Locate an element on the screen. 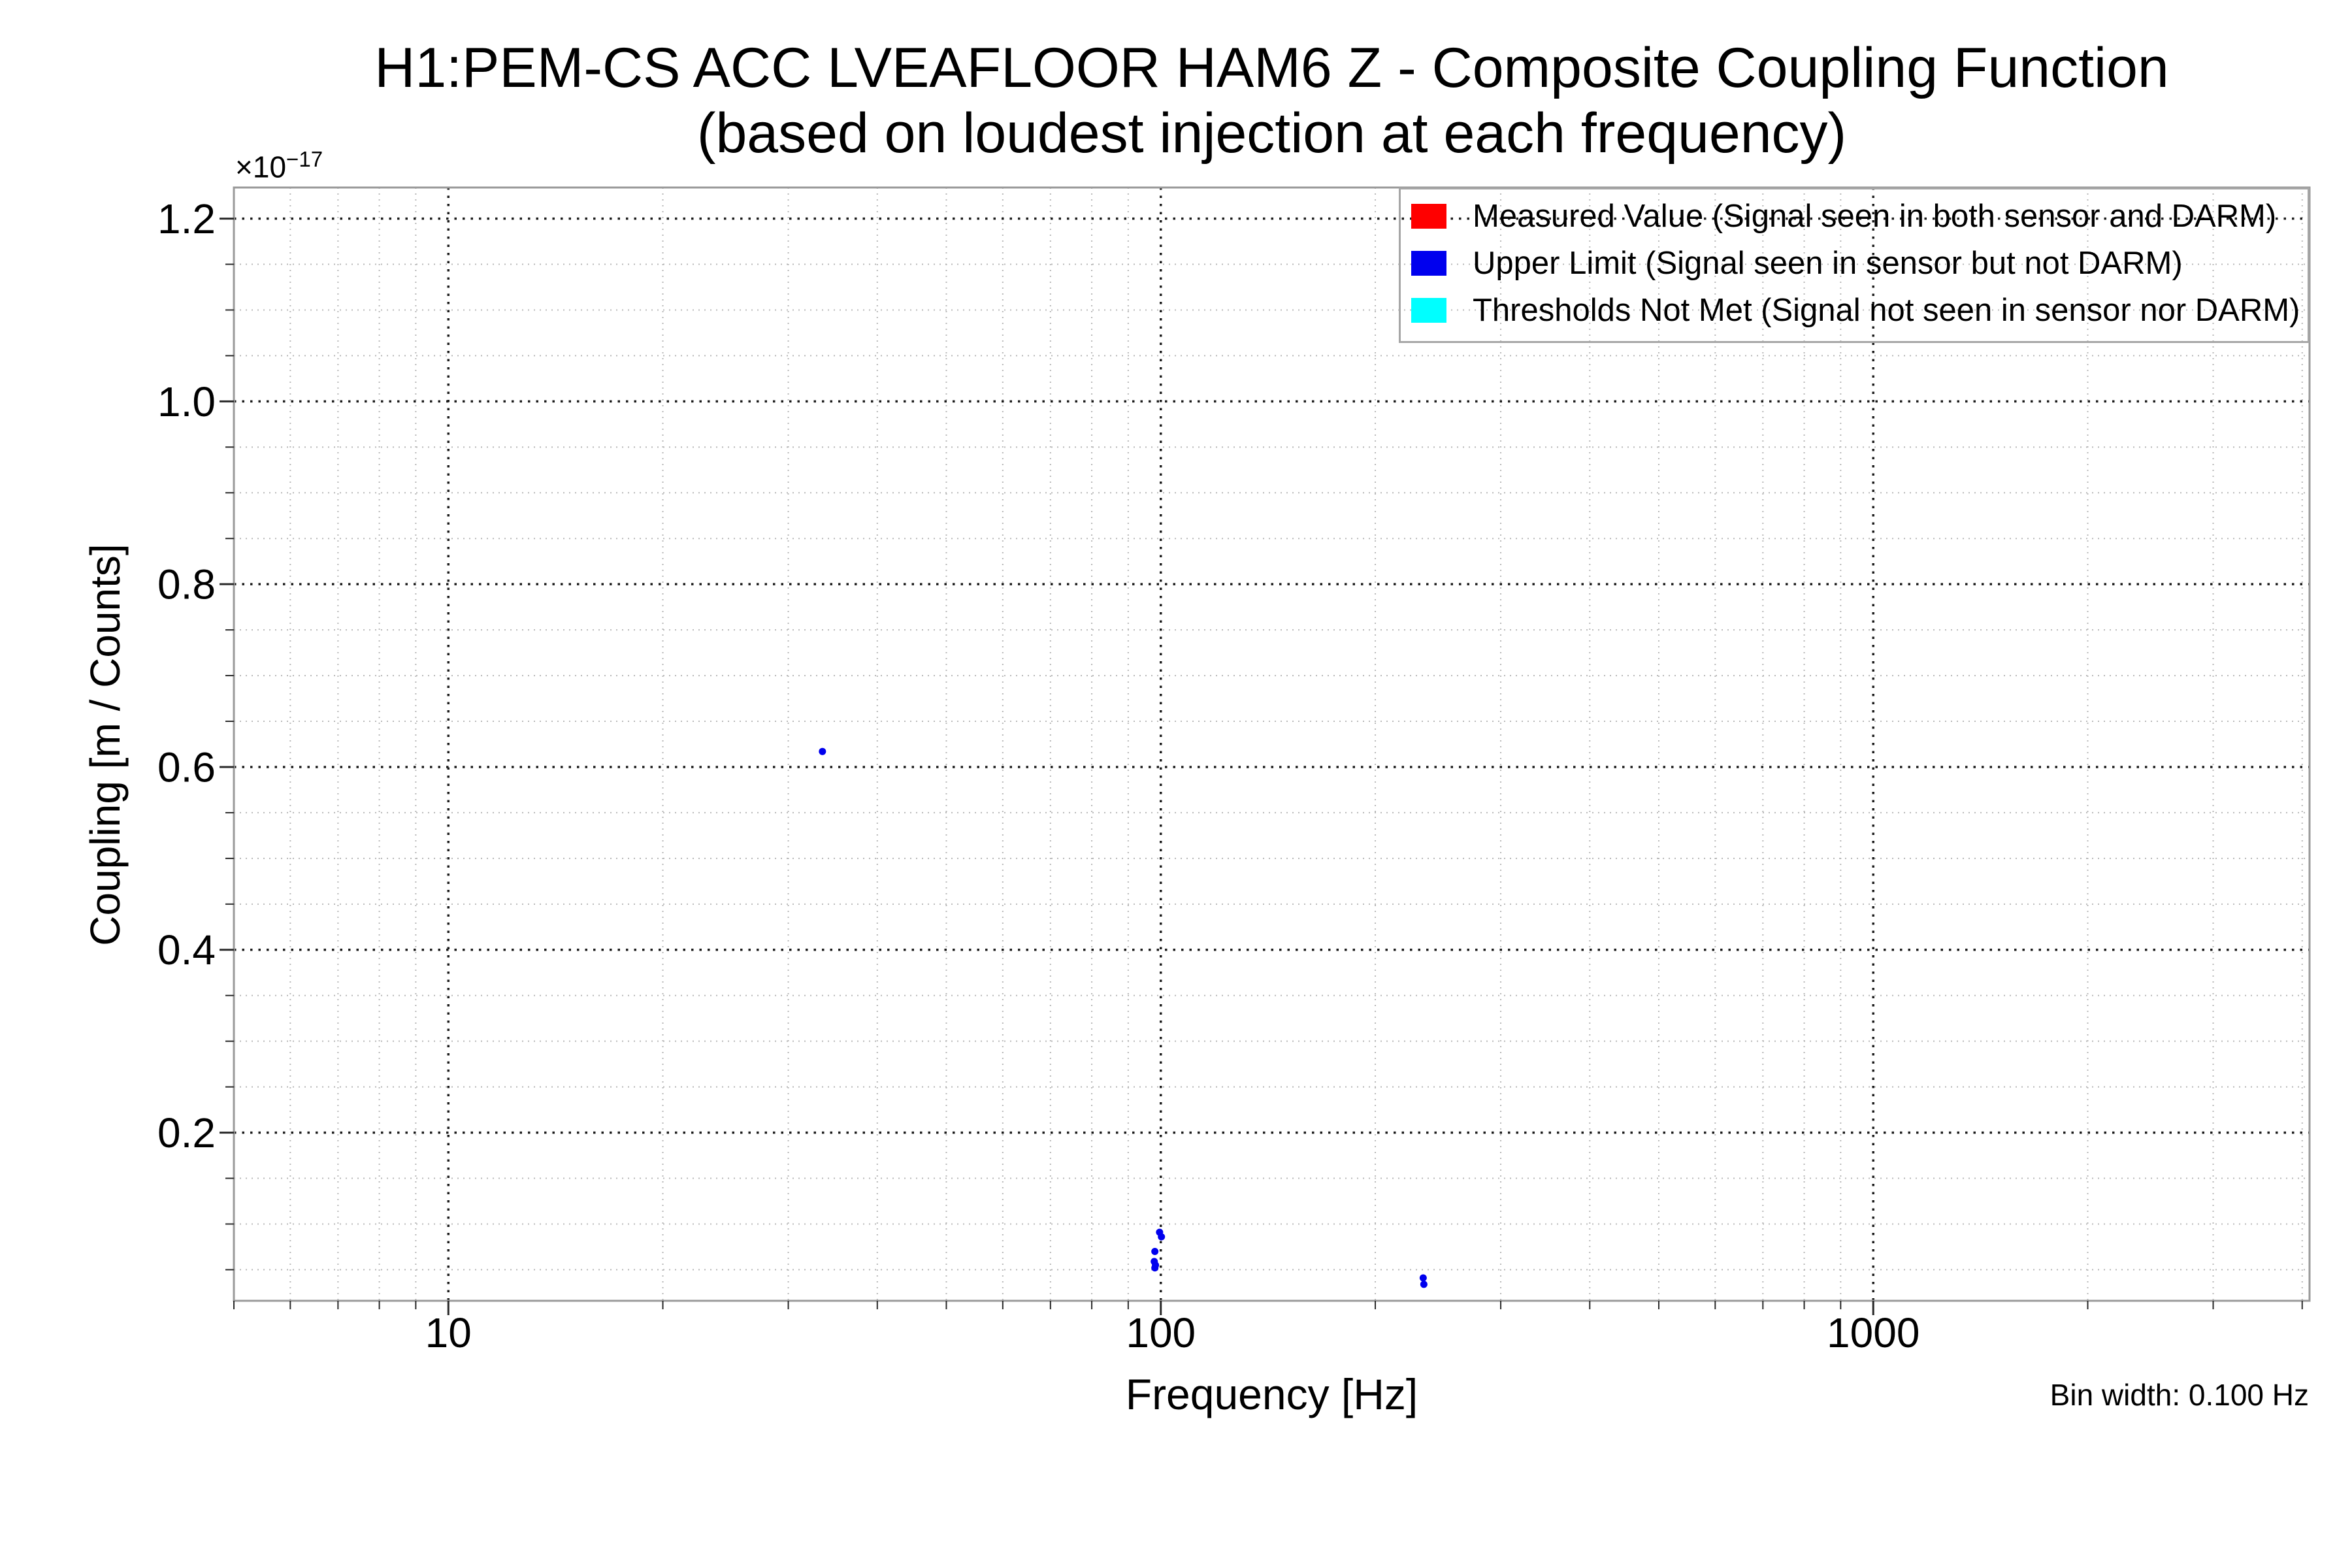 This screenshot has height=1568, width=2352. x-tick-label: 1000 is located at coordinates (1873, 1332).